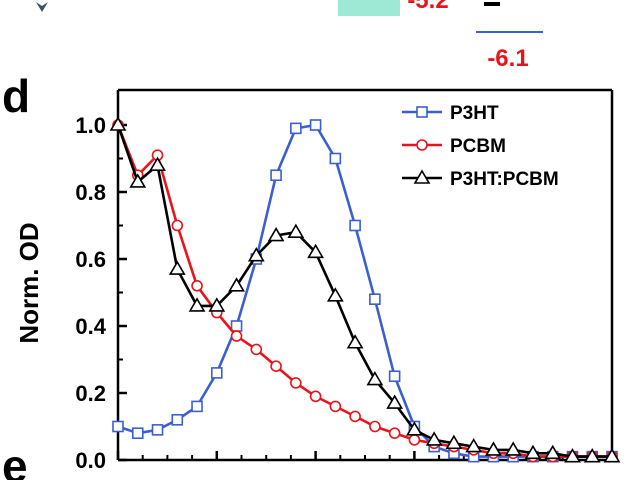  What do you see at coordinates (504, 179) in the screenshot?
I see `legend-label: P3HT:PCBM` at bounding box center [504, 179].